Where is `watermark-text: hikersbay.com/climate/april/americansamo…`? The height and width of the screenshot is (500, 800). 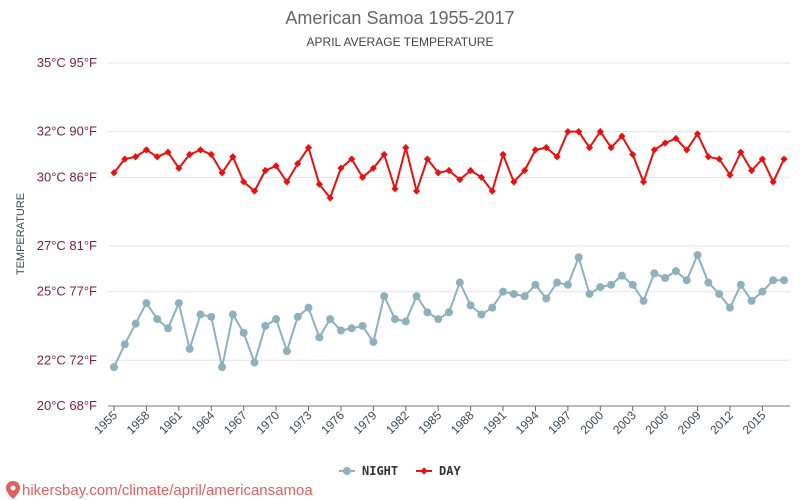 watermark-text: hikersbay.com/climate/april/americansamo… is located at coordinates (167, 490).